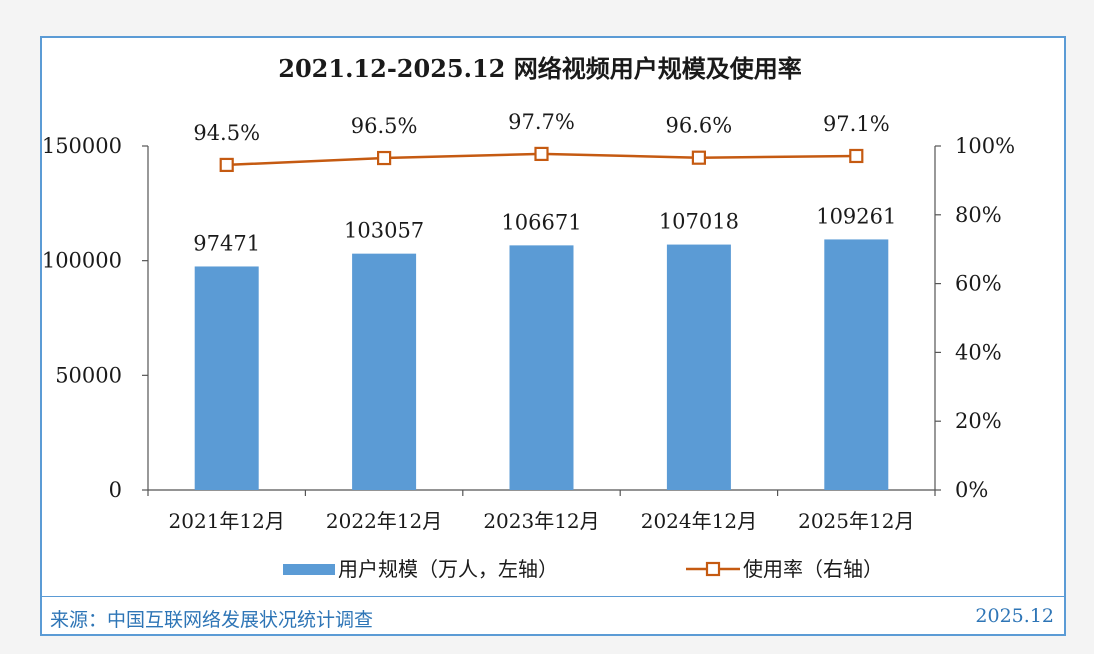 This screenshot has width=1094, height=654. Describe the element at coordinates (541, 141) in the screenshot. I see `line-series: 94.5% 96.5% 97.7% 96.6% 97.1%` at that location.